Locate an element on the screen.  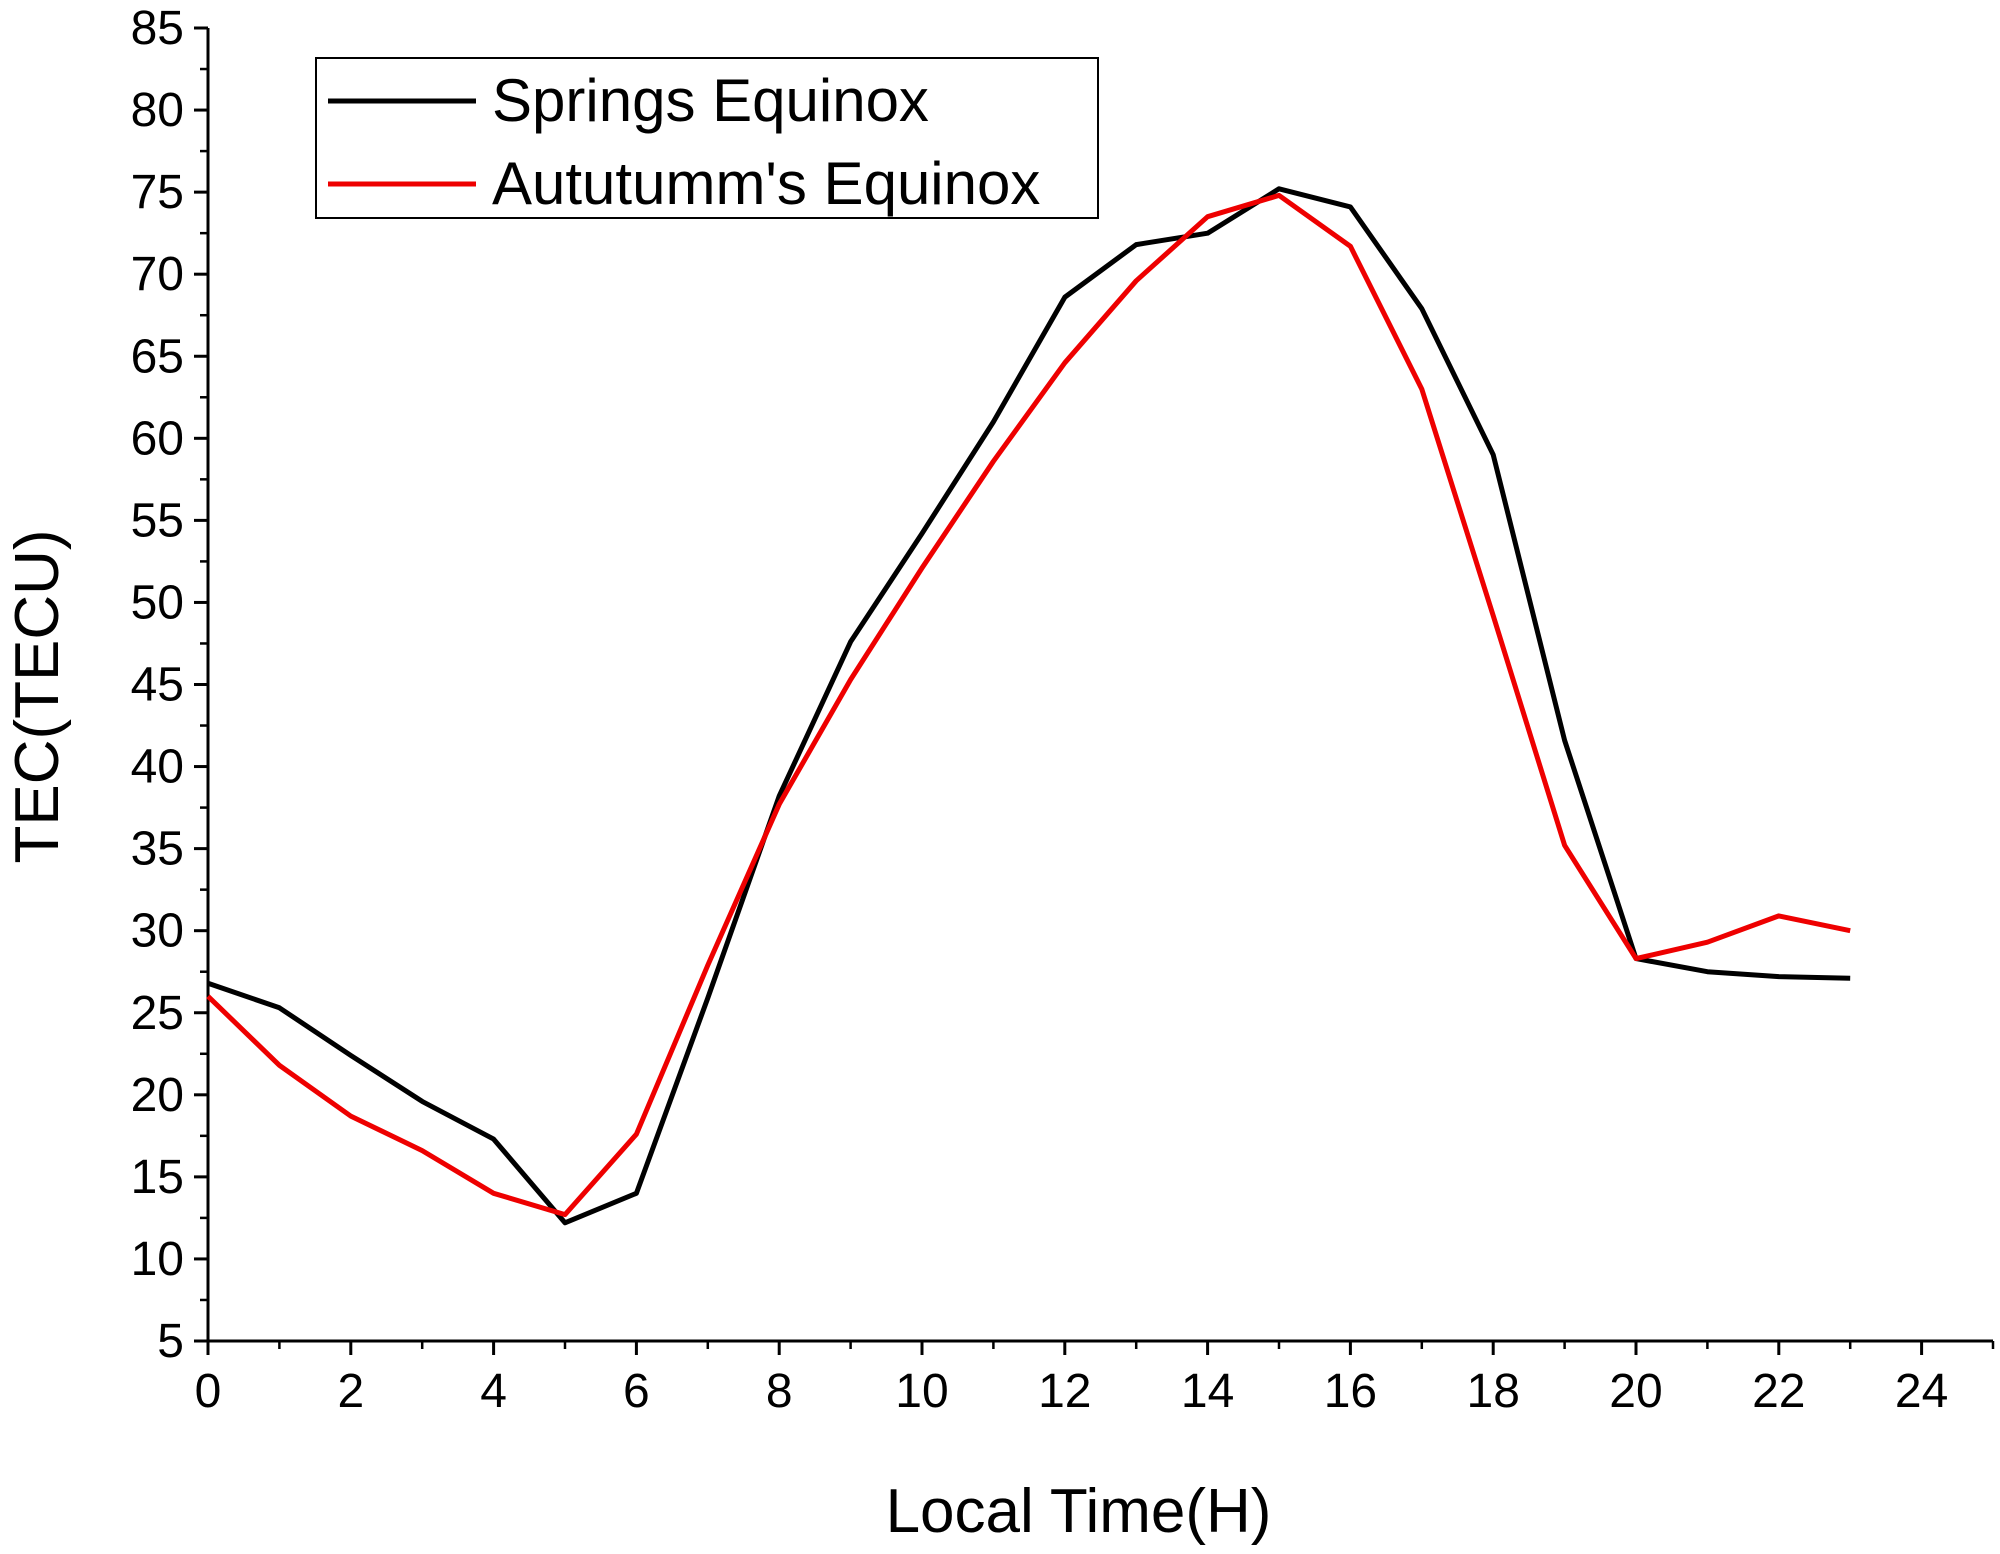
y-tick-label: 5 is located at coordinates (170, 1341).